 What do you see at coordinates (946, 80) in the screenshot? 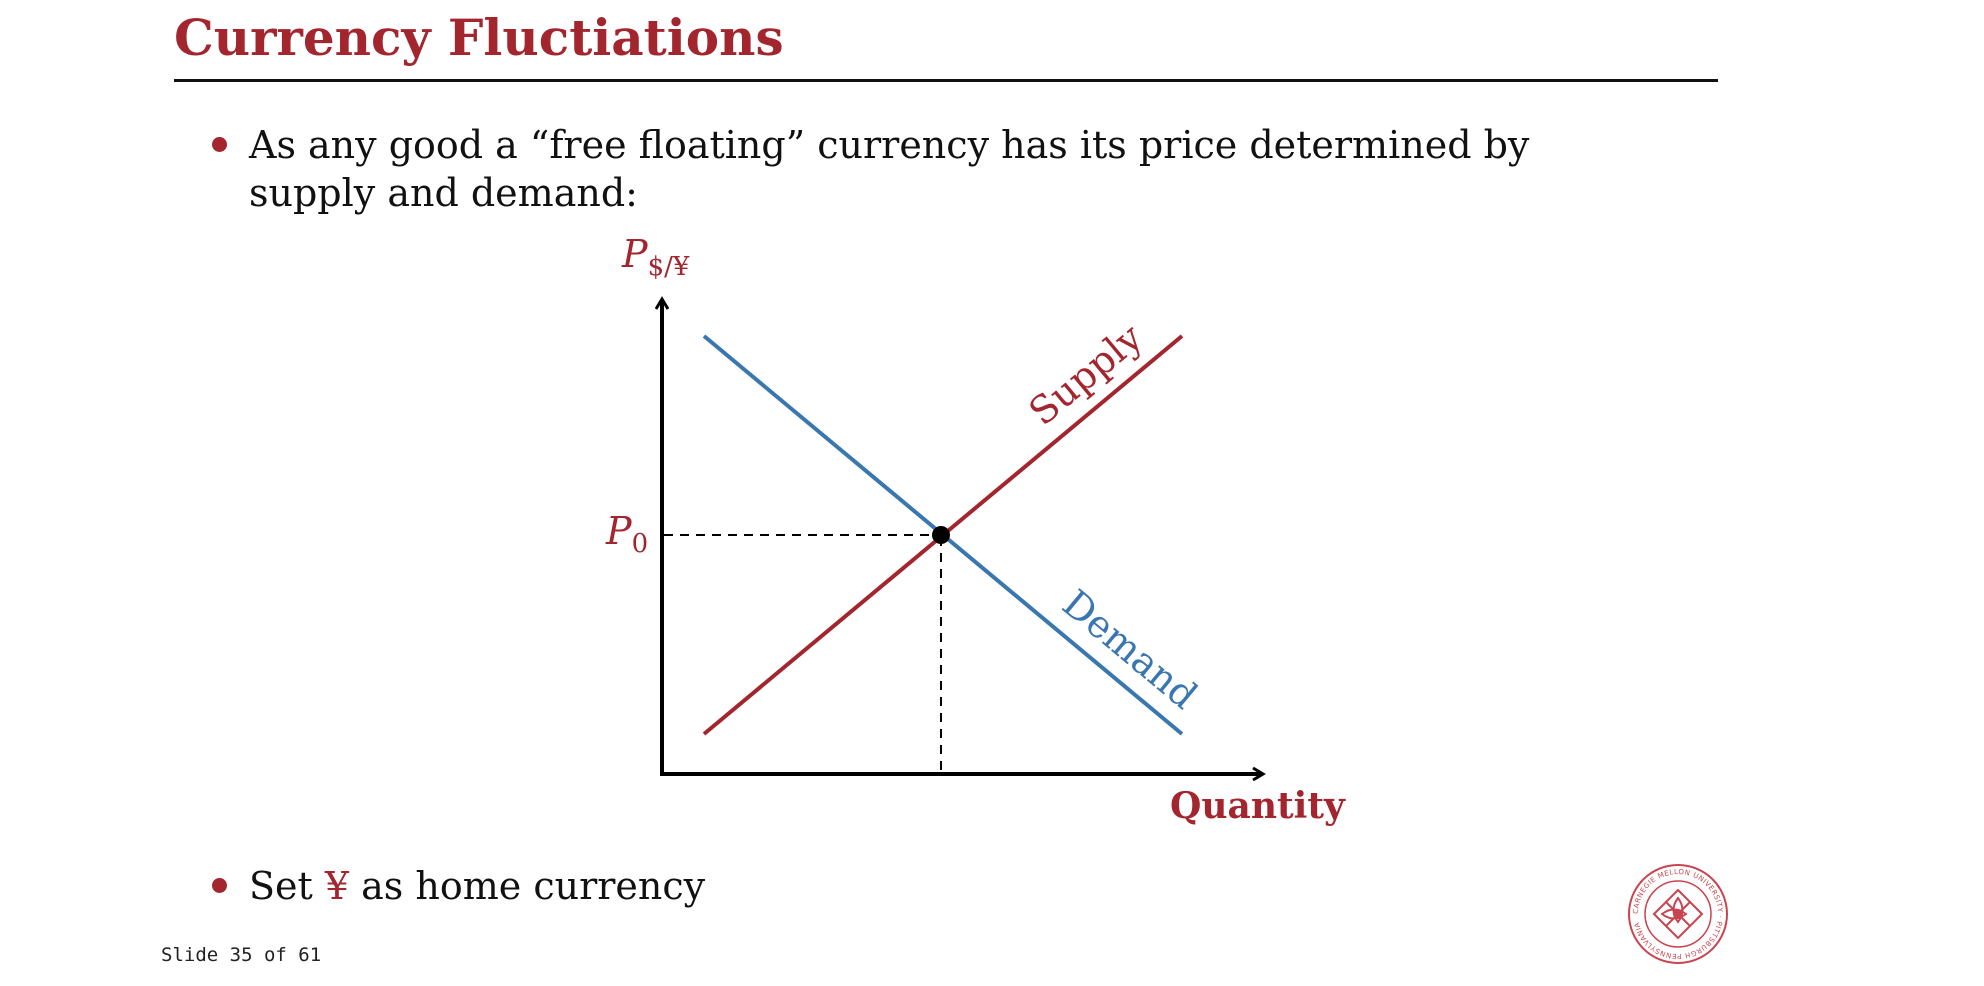
I see `title-divider` at bounding box center [946, 80].